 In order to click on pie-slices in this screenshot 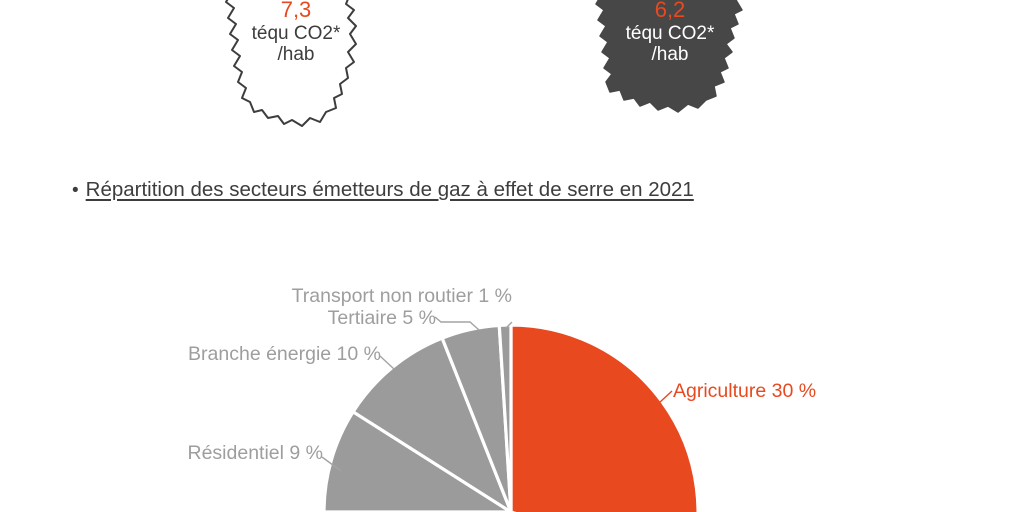, I will do `click(511, 417)`.